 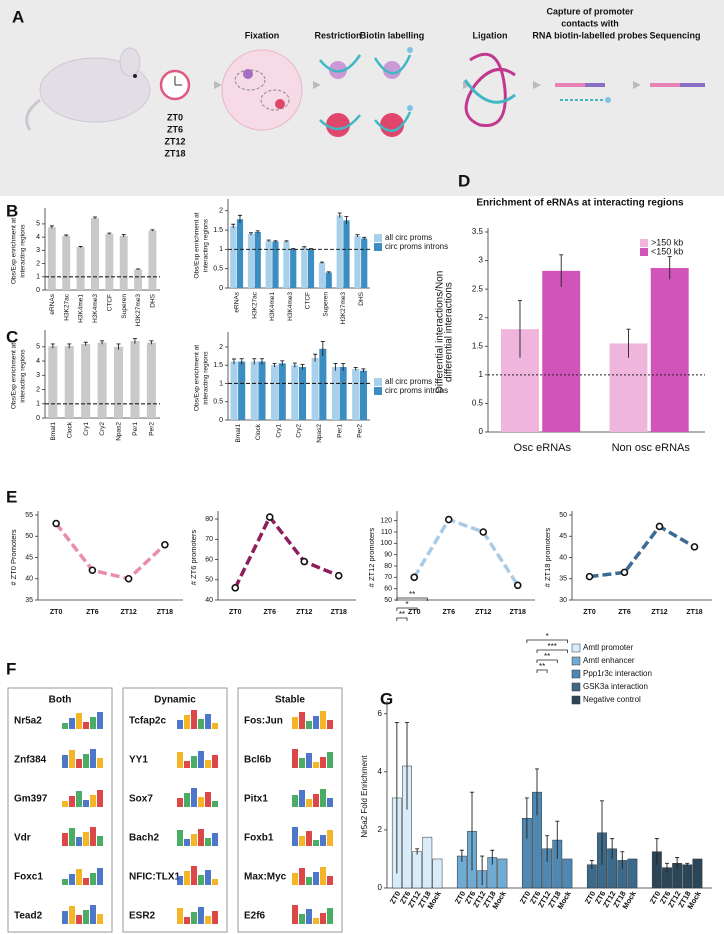 I want to click on x-tick-label: Superen, so click(x=124, y=306).